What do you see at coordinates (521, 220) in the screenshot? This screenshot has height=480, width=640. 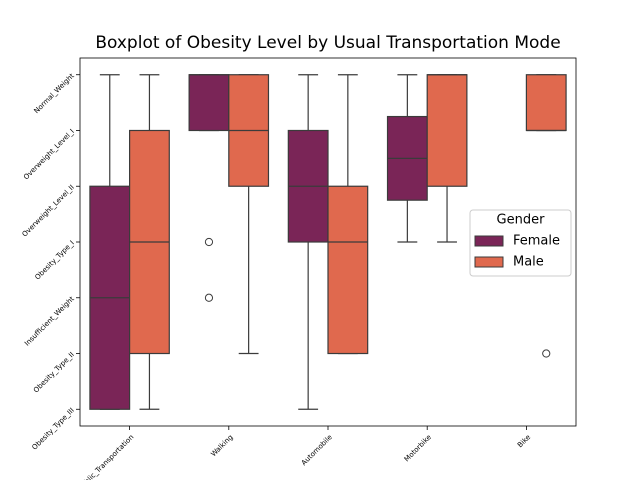 I see `legend-title: Gender` at bounding box center [521, 220].